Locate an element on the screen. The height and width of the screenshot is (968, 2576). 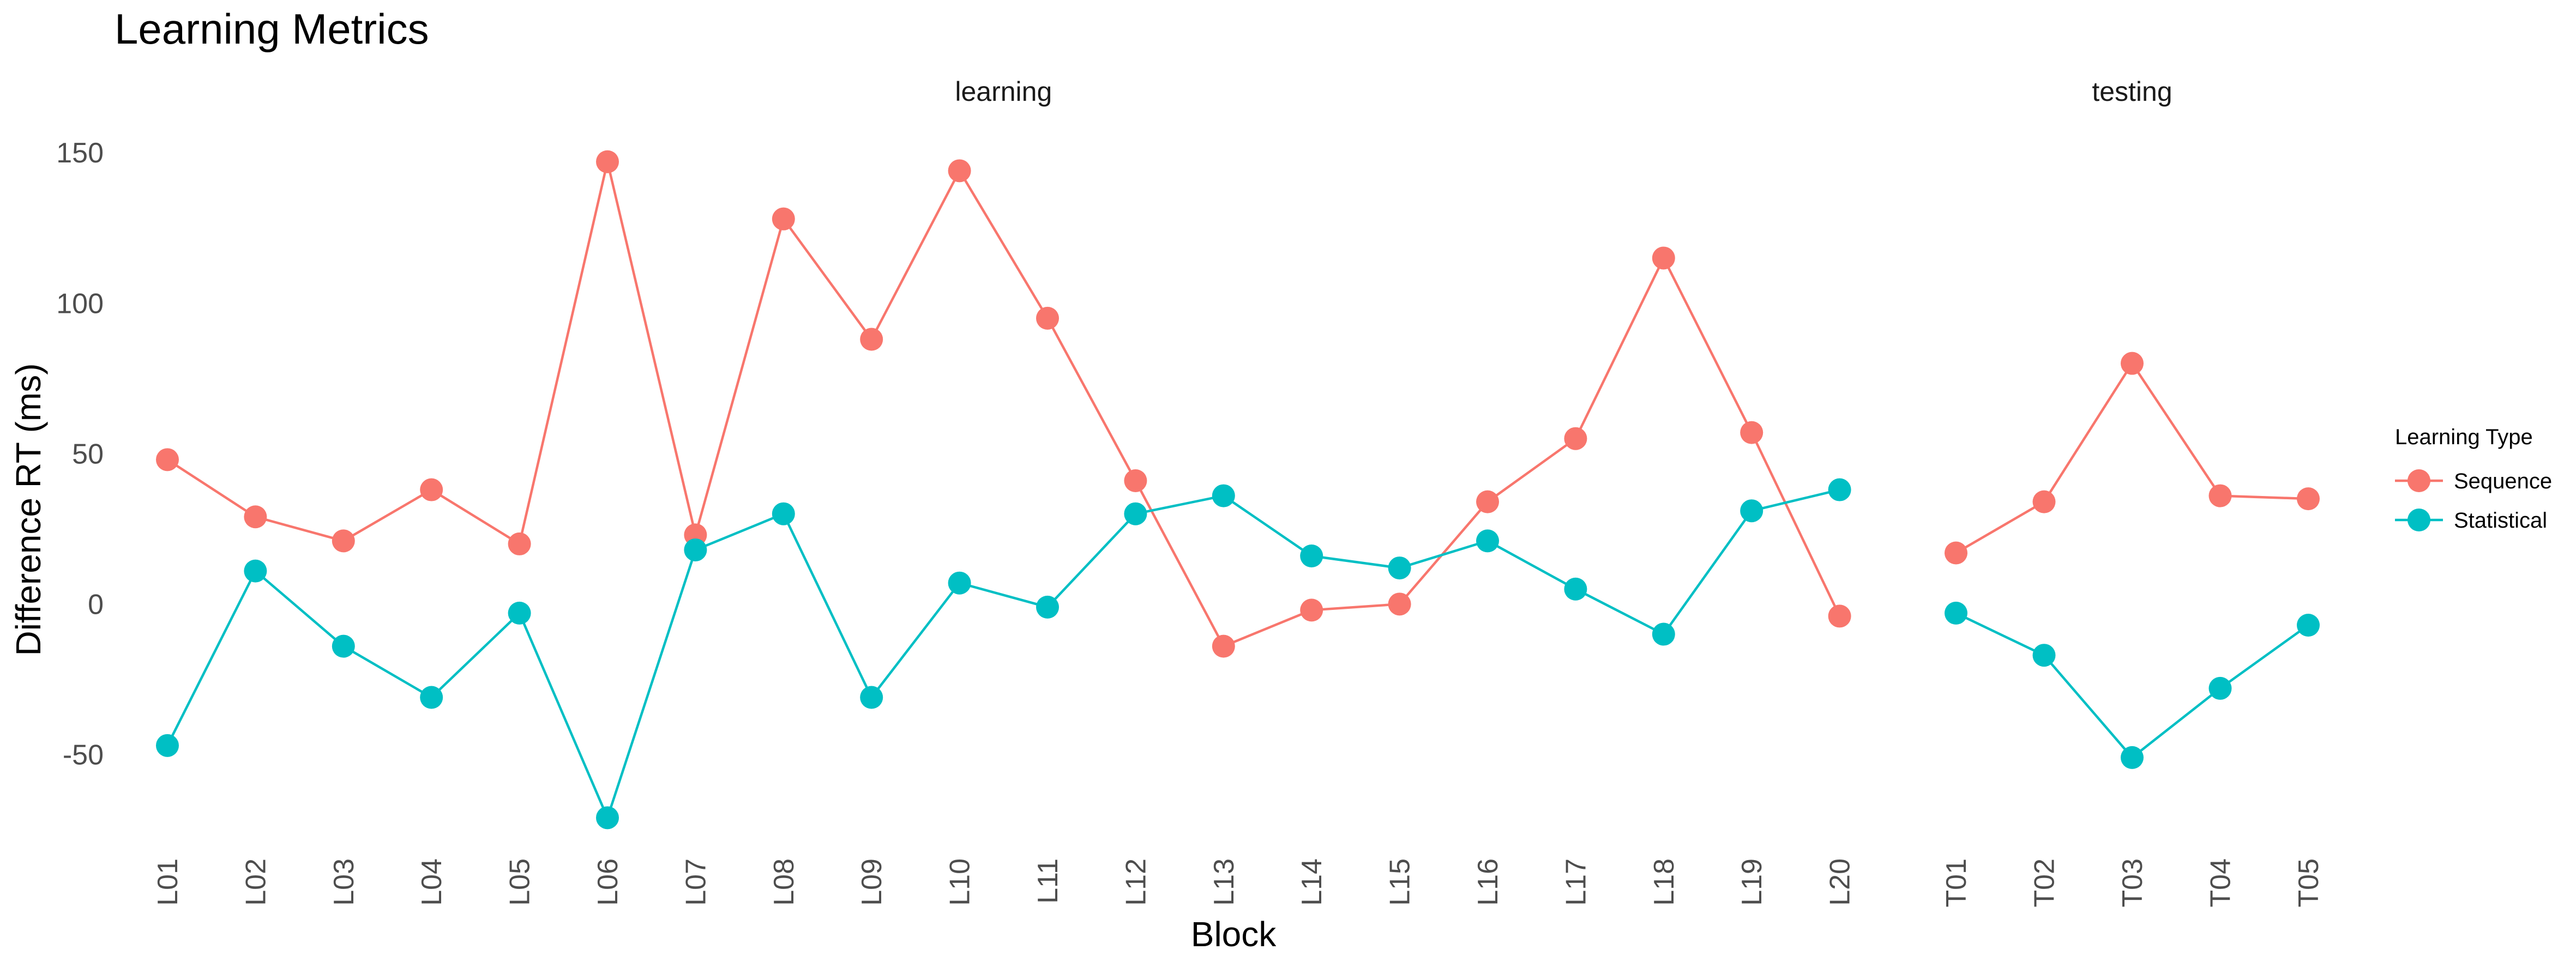
x-tick-label: L02 is located at coordinates (256, 882).